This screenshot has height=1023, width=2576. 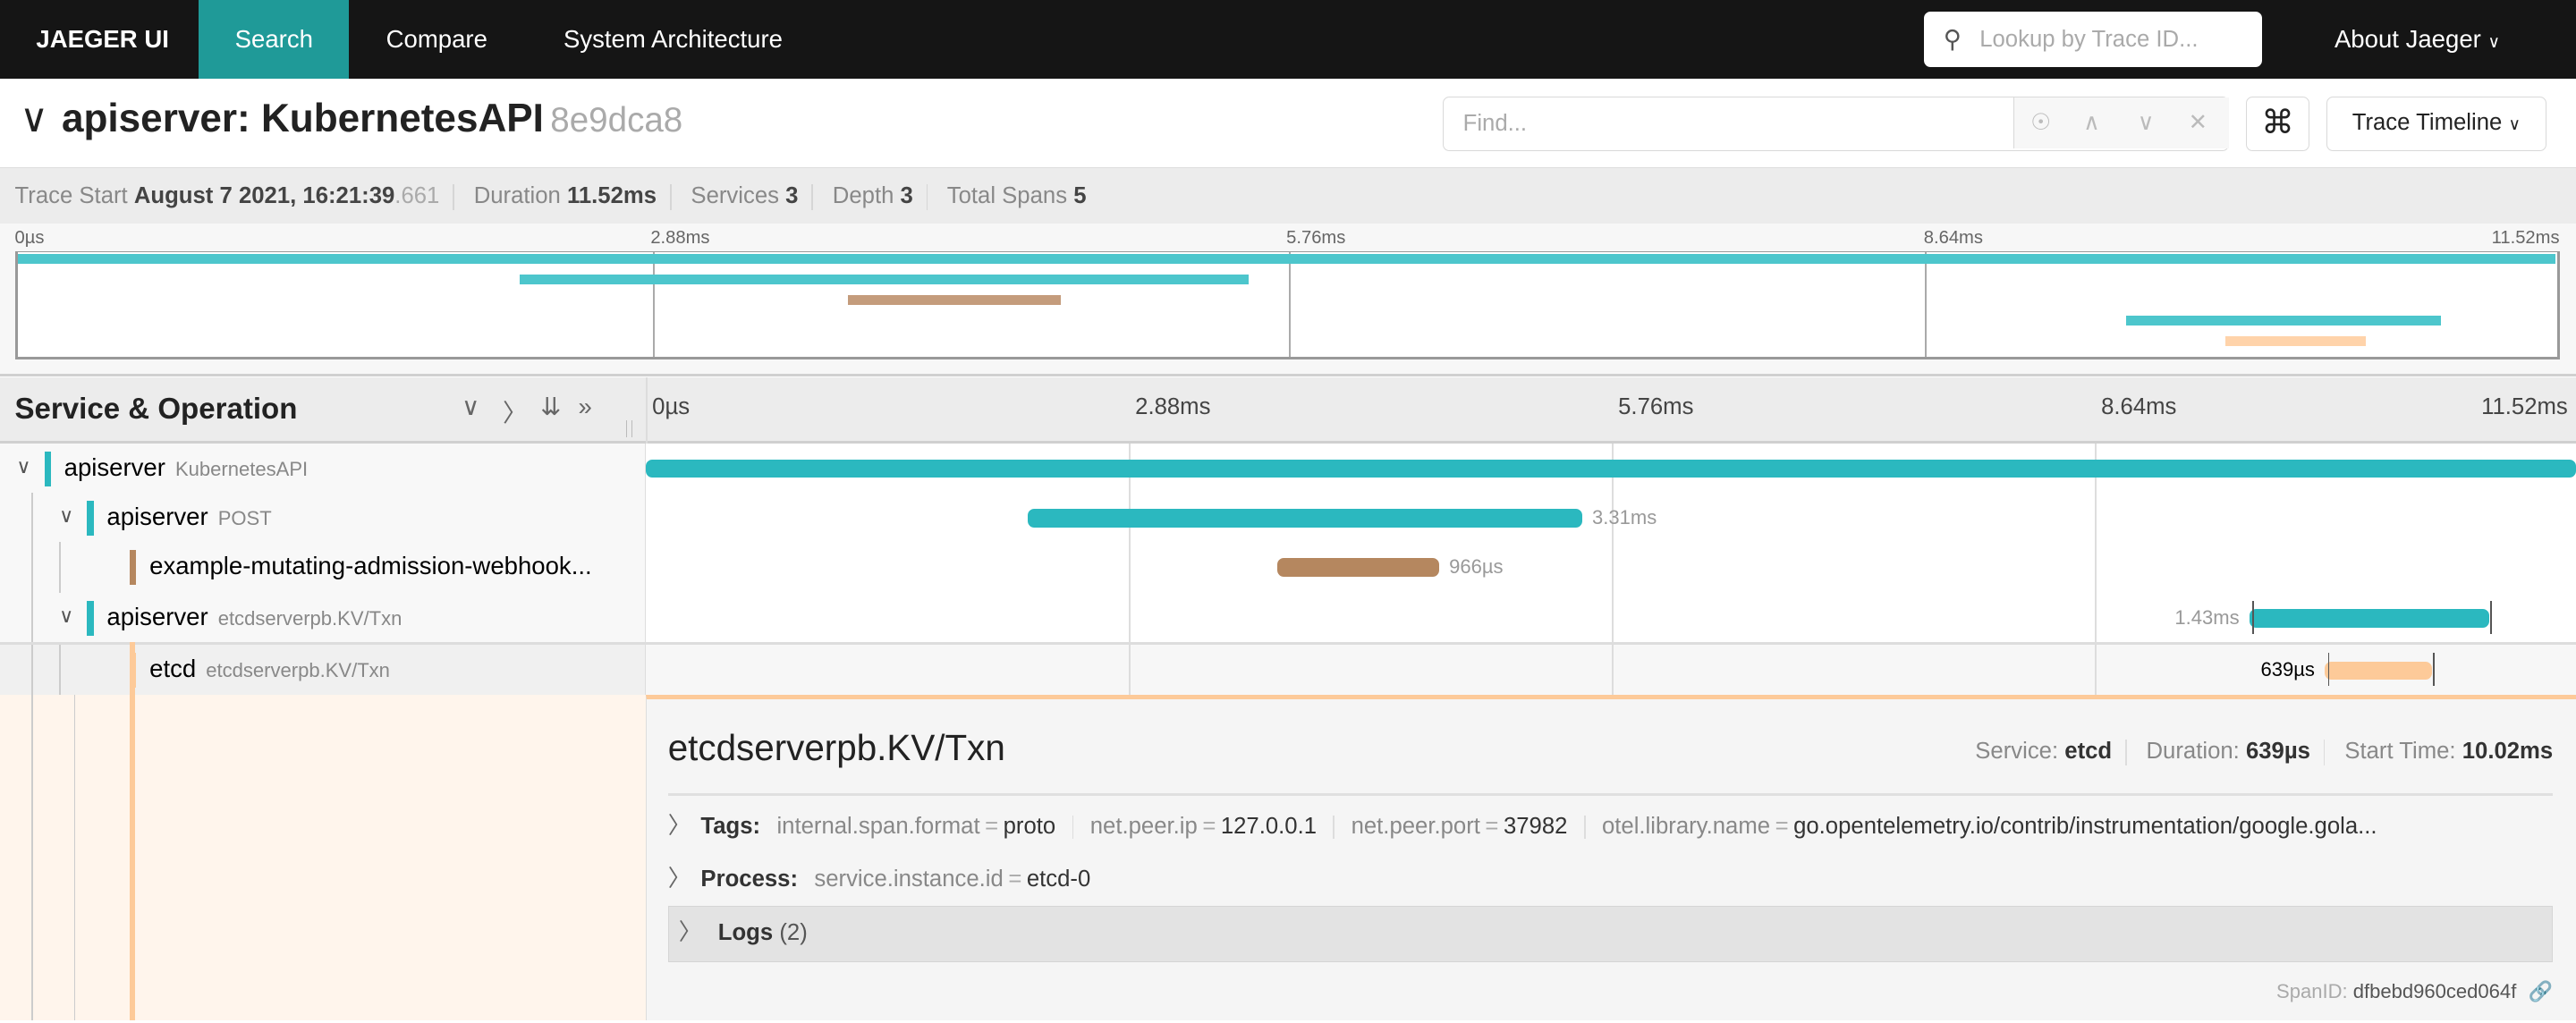 I want to click on span-row: etcd etcdserverpb.KV/Txn 639µs, so click(x=1288, y=668).